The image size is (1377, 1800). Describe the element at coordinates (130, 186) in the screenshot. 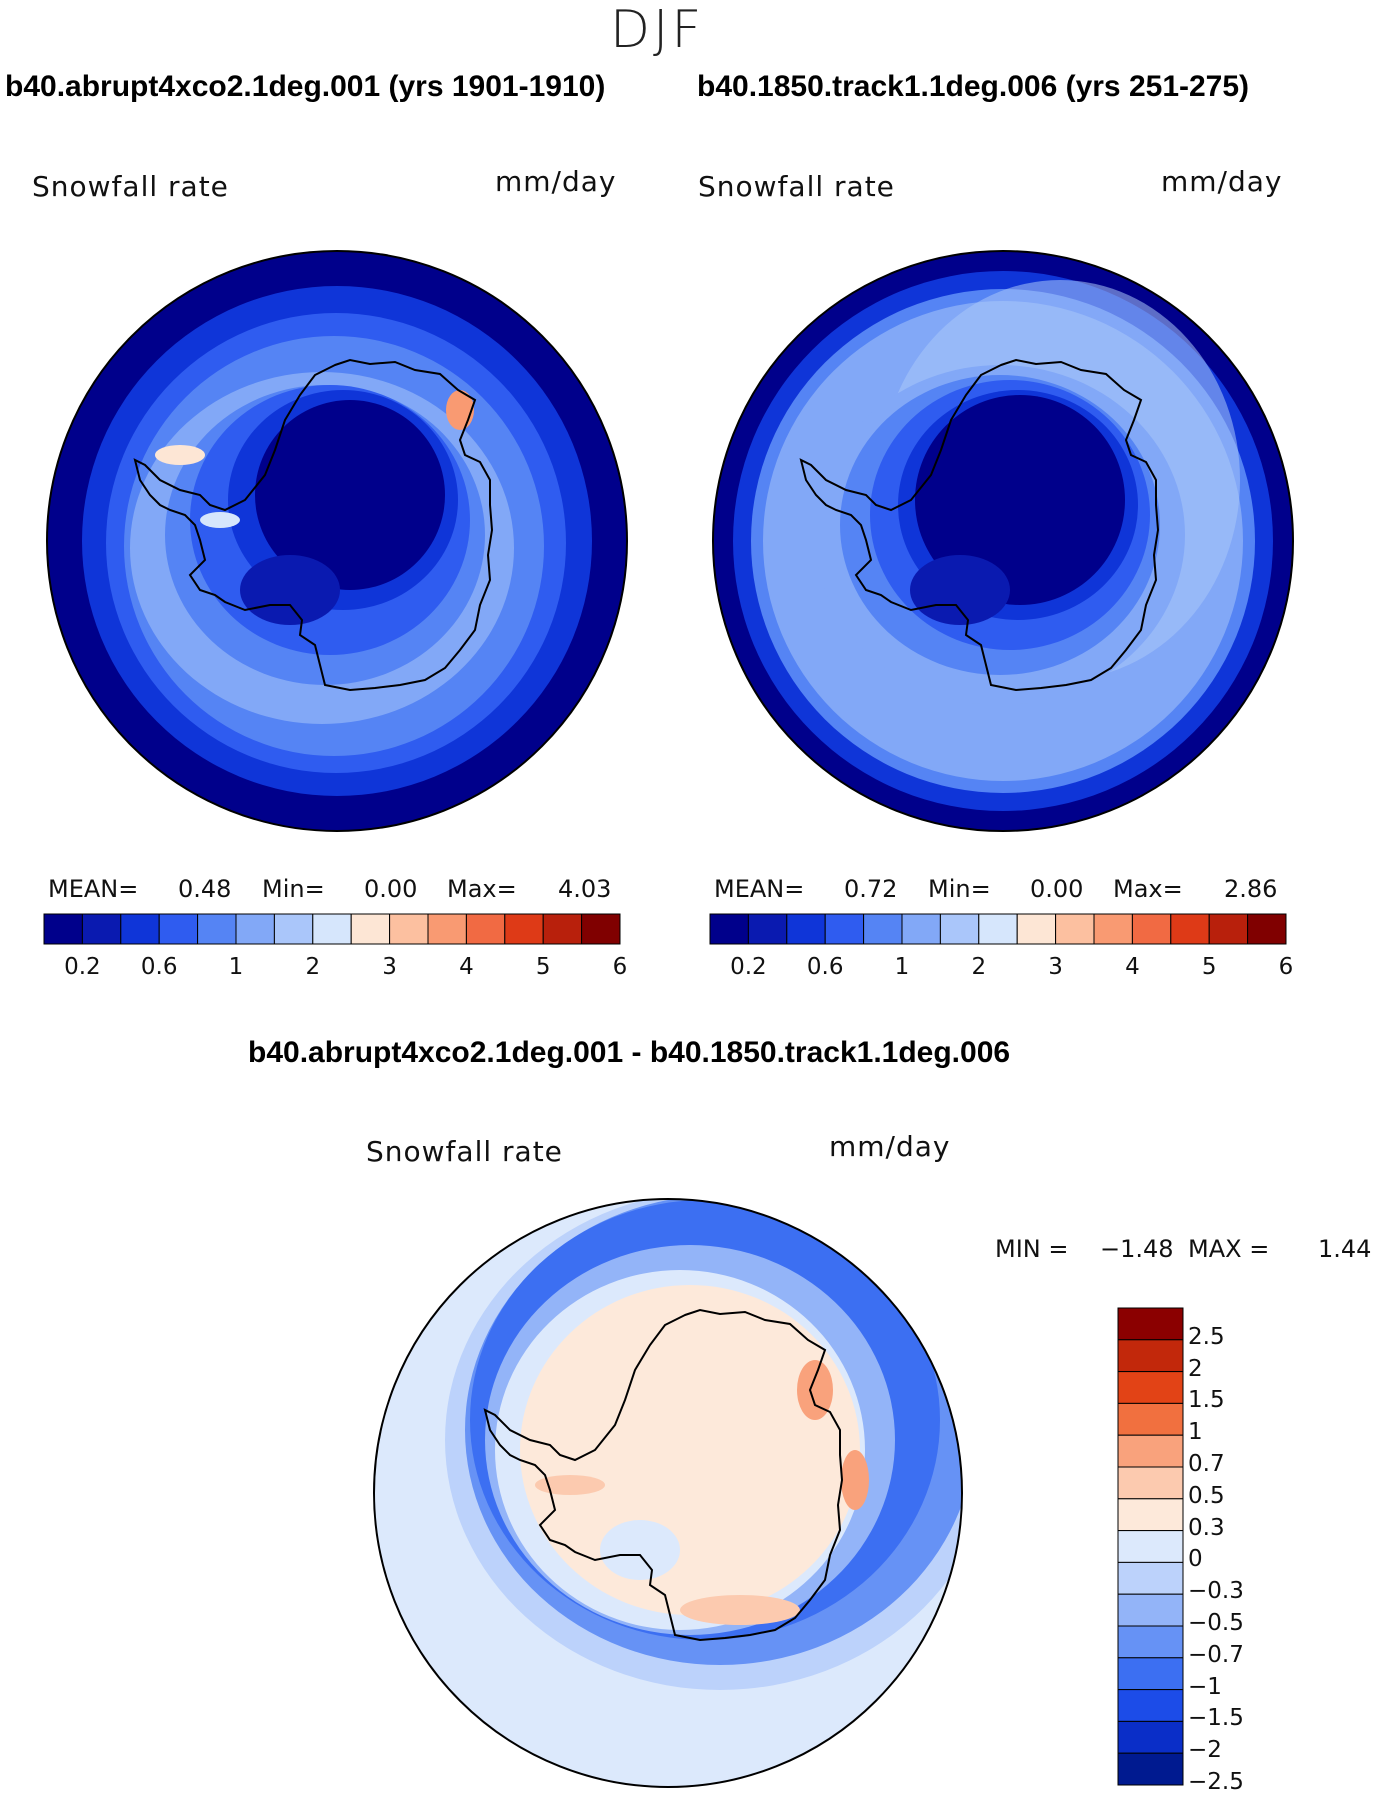

I see `panel1-variable-label: Snowfall rate` at that location.